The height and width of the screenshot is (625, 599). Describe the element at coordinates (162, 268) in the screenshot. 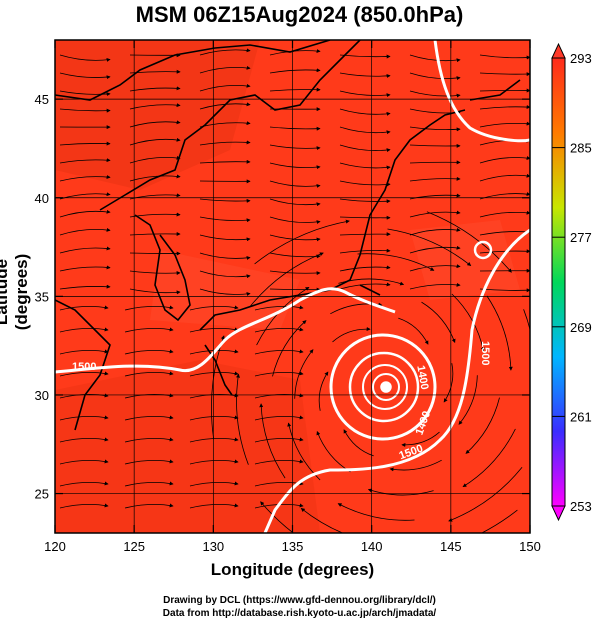

I see `coastline-korea` at that location.